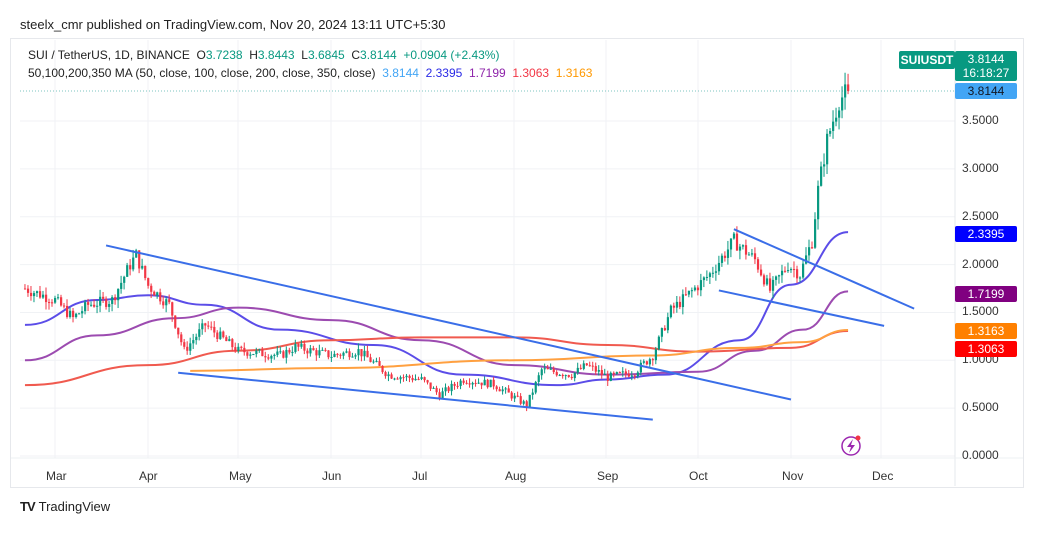 The height and width of the screenshot is (535, 1044). What do you see at coordinates (28, 506) in the screenshot?
I see `tradingview-logo-icon: TV` at bounding box center [28, 506].